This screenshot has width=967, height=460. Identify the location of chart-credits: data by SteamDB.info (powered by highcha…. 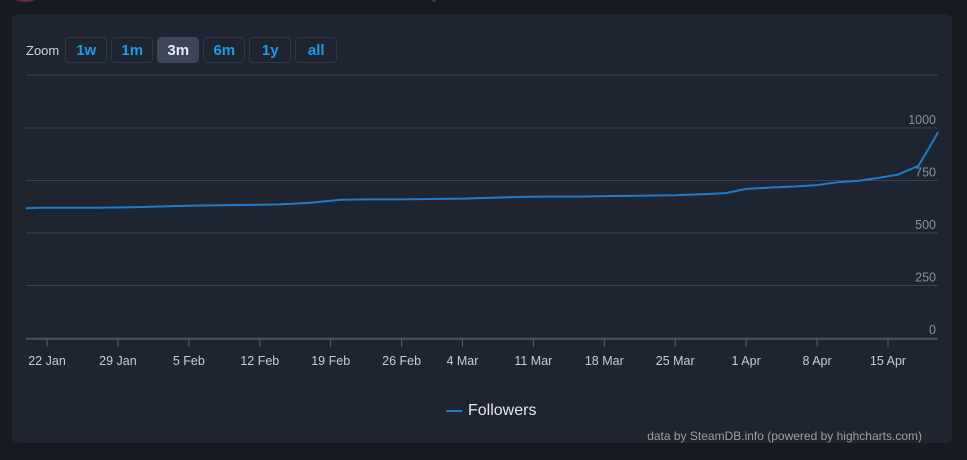
(784, 436).